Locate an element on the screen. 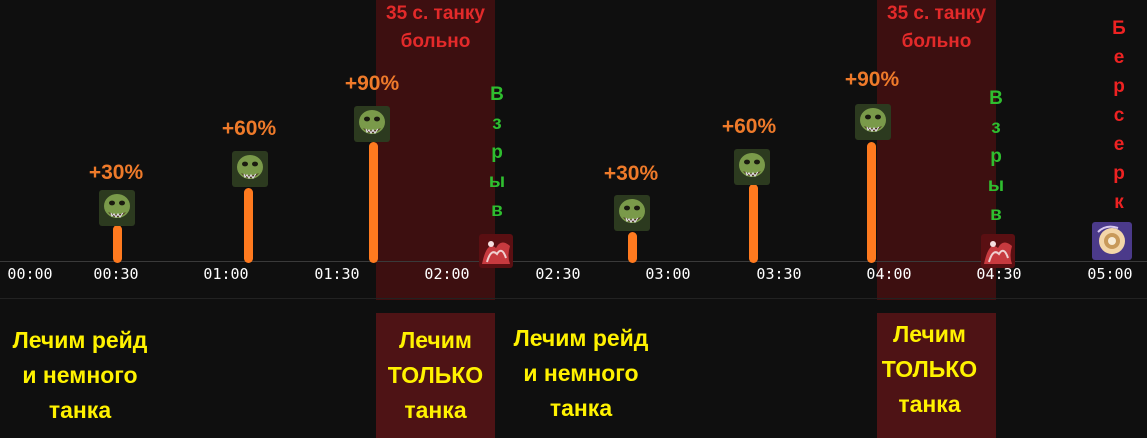  tick-label: 03:00 is located at coordinates (668, 274).